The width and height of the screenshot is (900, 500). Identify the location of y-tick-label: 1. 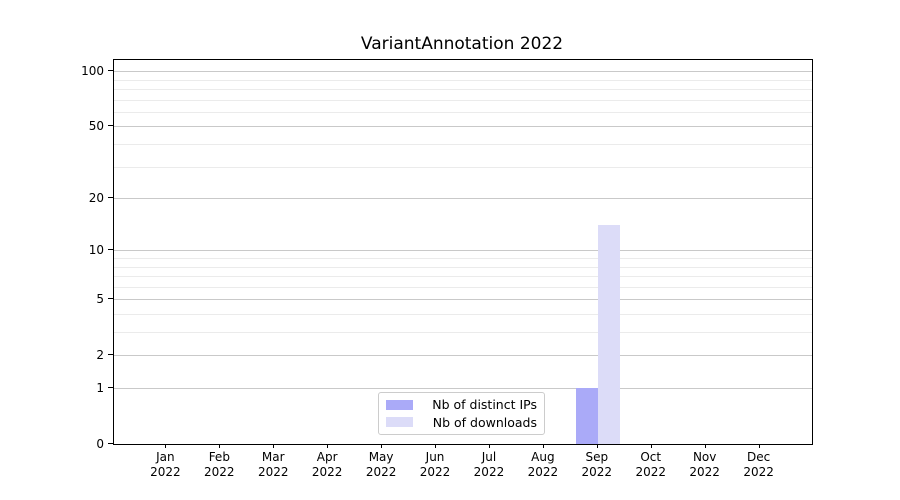
(100, 387).